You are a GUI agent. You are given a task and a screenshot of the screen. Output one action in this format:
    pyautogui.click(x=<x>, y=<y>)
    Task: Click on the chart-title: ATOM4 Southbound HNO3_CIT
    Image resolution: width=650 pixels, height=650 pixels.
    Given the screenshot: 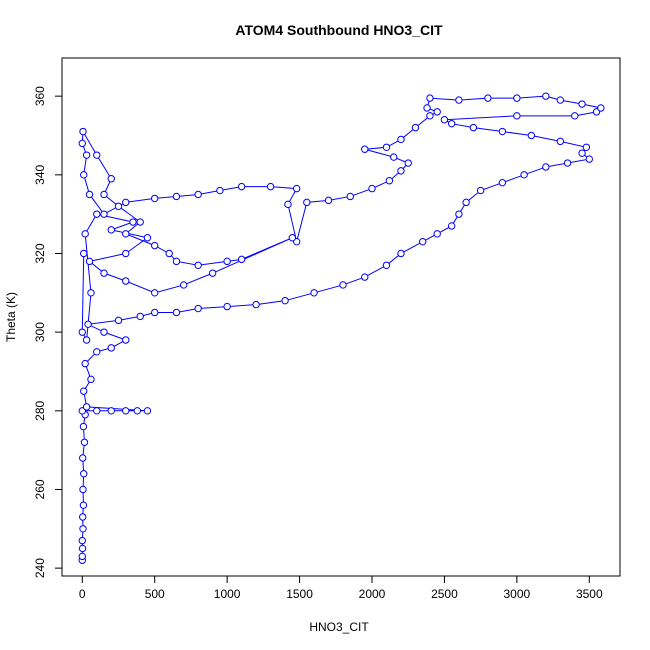 What is the action you would take?
    pyautogui.click(x=339, y=30)
    